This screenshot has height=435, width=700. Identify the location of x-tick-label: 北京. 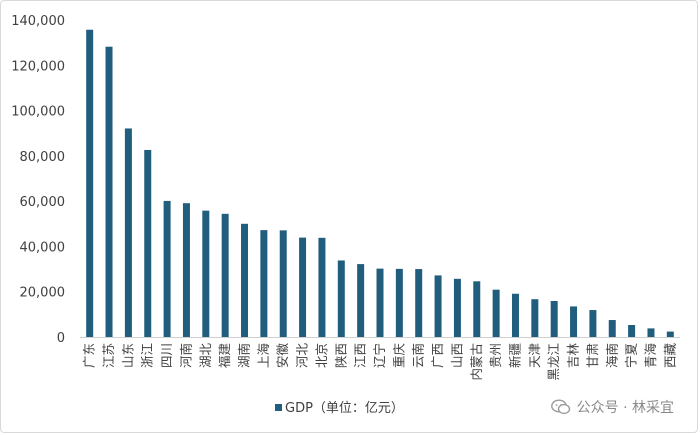
(321, 355).